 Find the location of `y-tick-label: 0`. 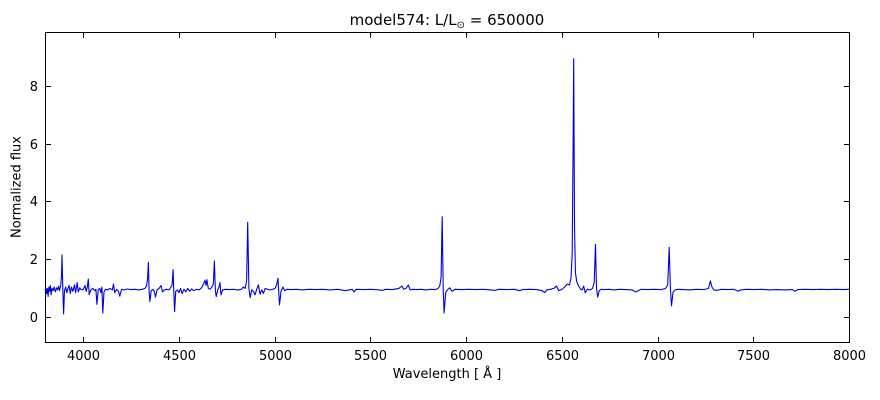

y-tick-label: 0 is located at coordinates (34, 318).